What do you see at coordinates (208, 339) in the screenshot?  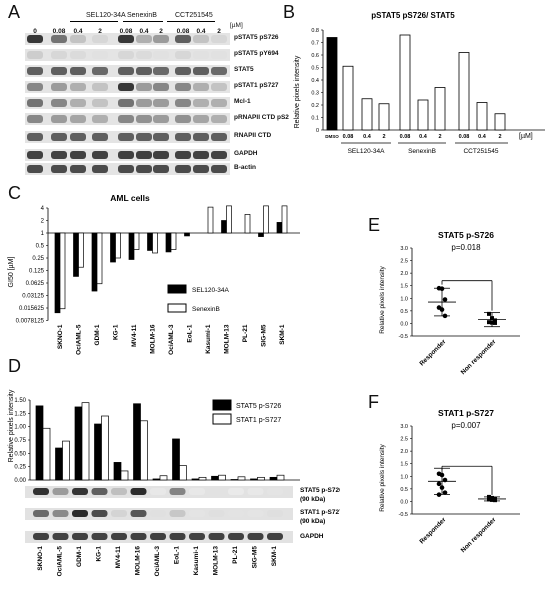 I see `x-tick-label: Kasumi-1` at bounding box center [208, 339].